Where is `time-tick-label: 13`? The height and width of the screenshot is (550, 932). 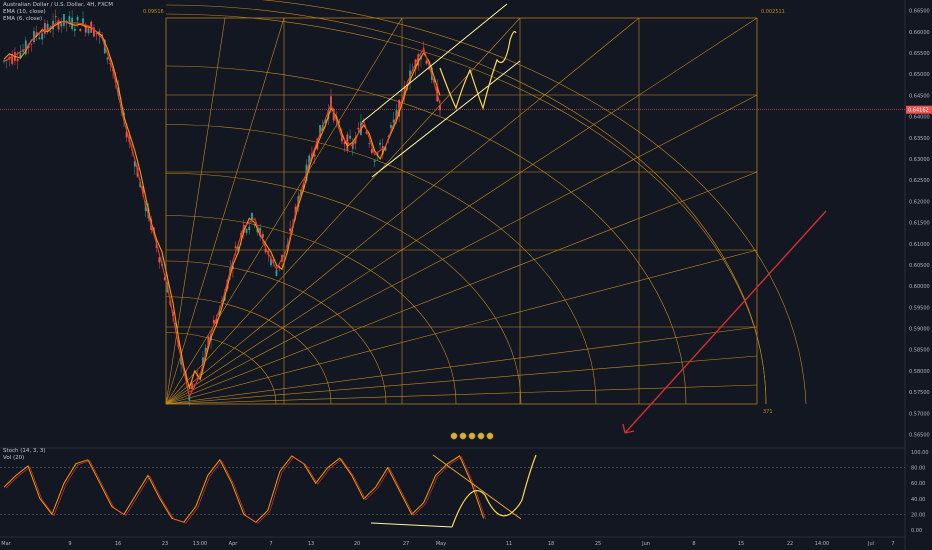
time-tick-label: 13 is located at coordinates (311, 544).